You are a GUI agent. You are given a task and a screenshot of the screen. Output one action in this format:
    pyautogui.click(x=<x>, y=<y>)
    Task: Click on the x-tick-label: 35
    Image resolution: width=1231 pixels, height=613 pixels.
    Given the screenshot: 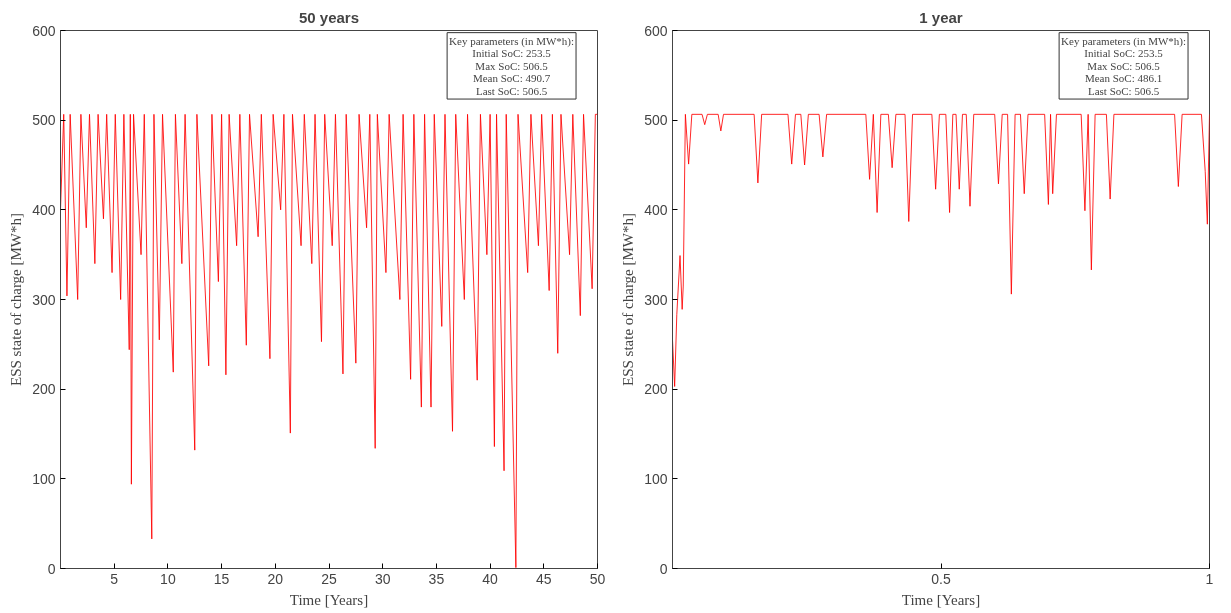 What is the action you would take?
    pyautogui.click(x=436, y=578)
    